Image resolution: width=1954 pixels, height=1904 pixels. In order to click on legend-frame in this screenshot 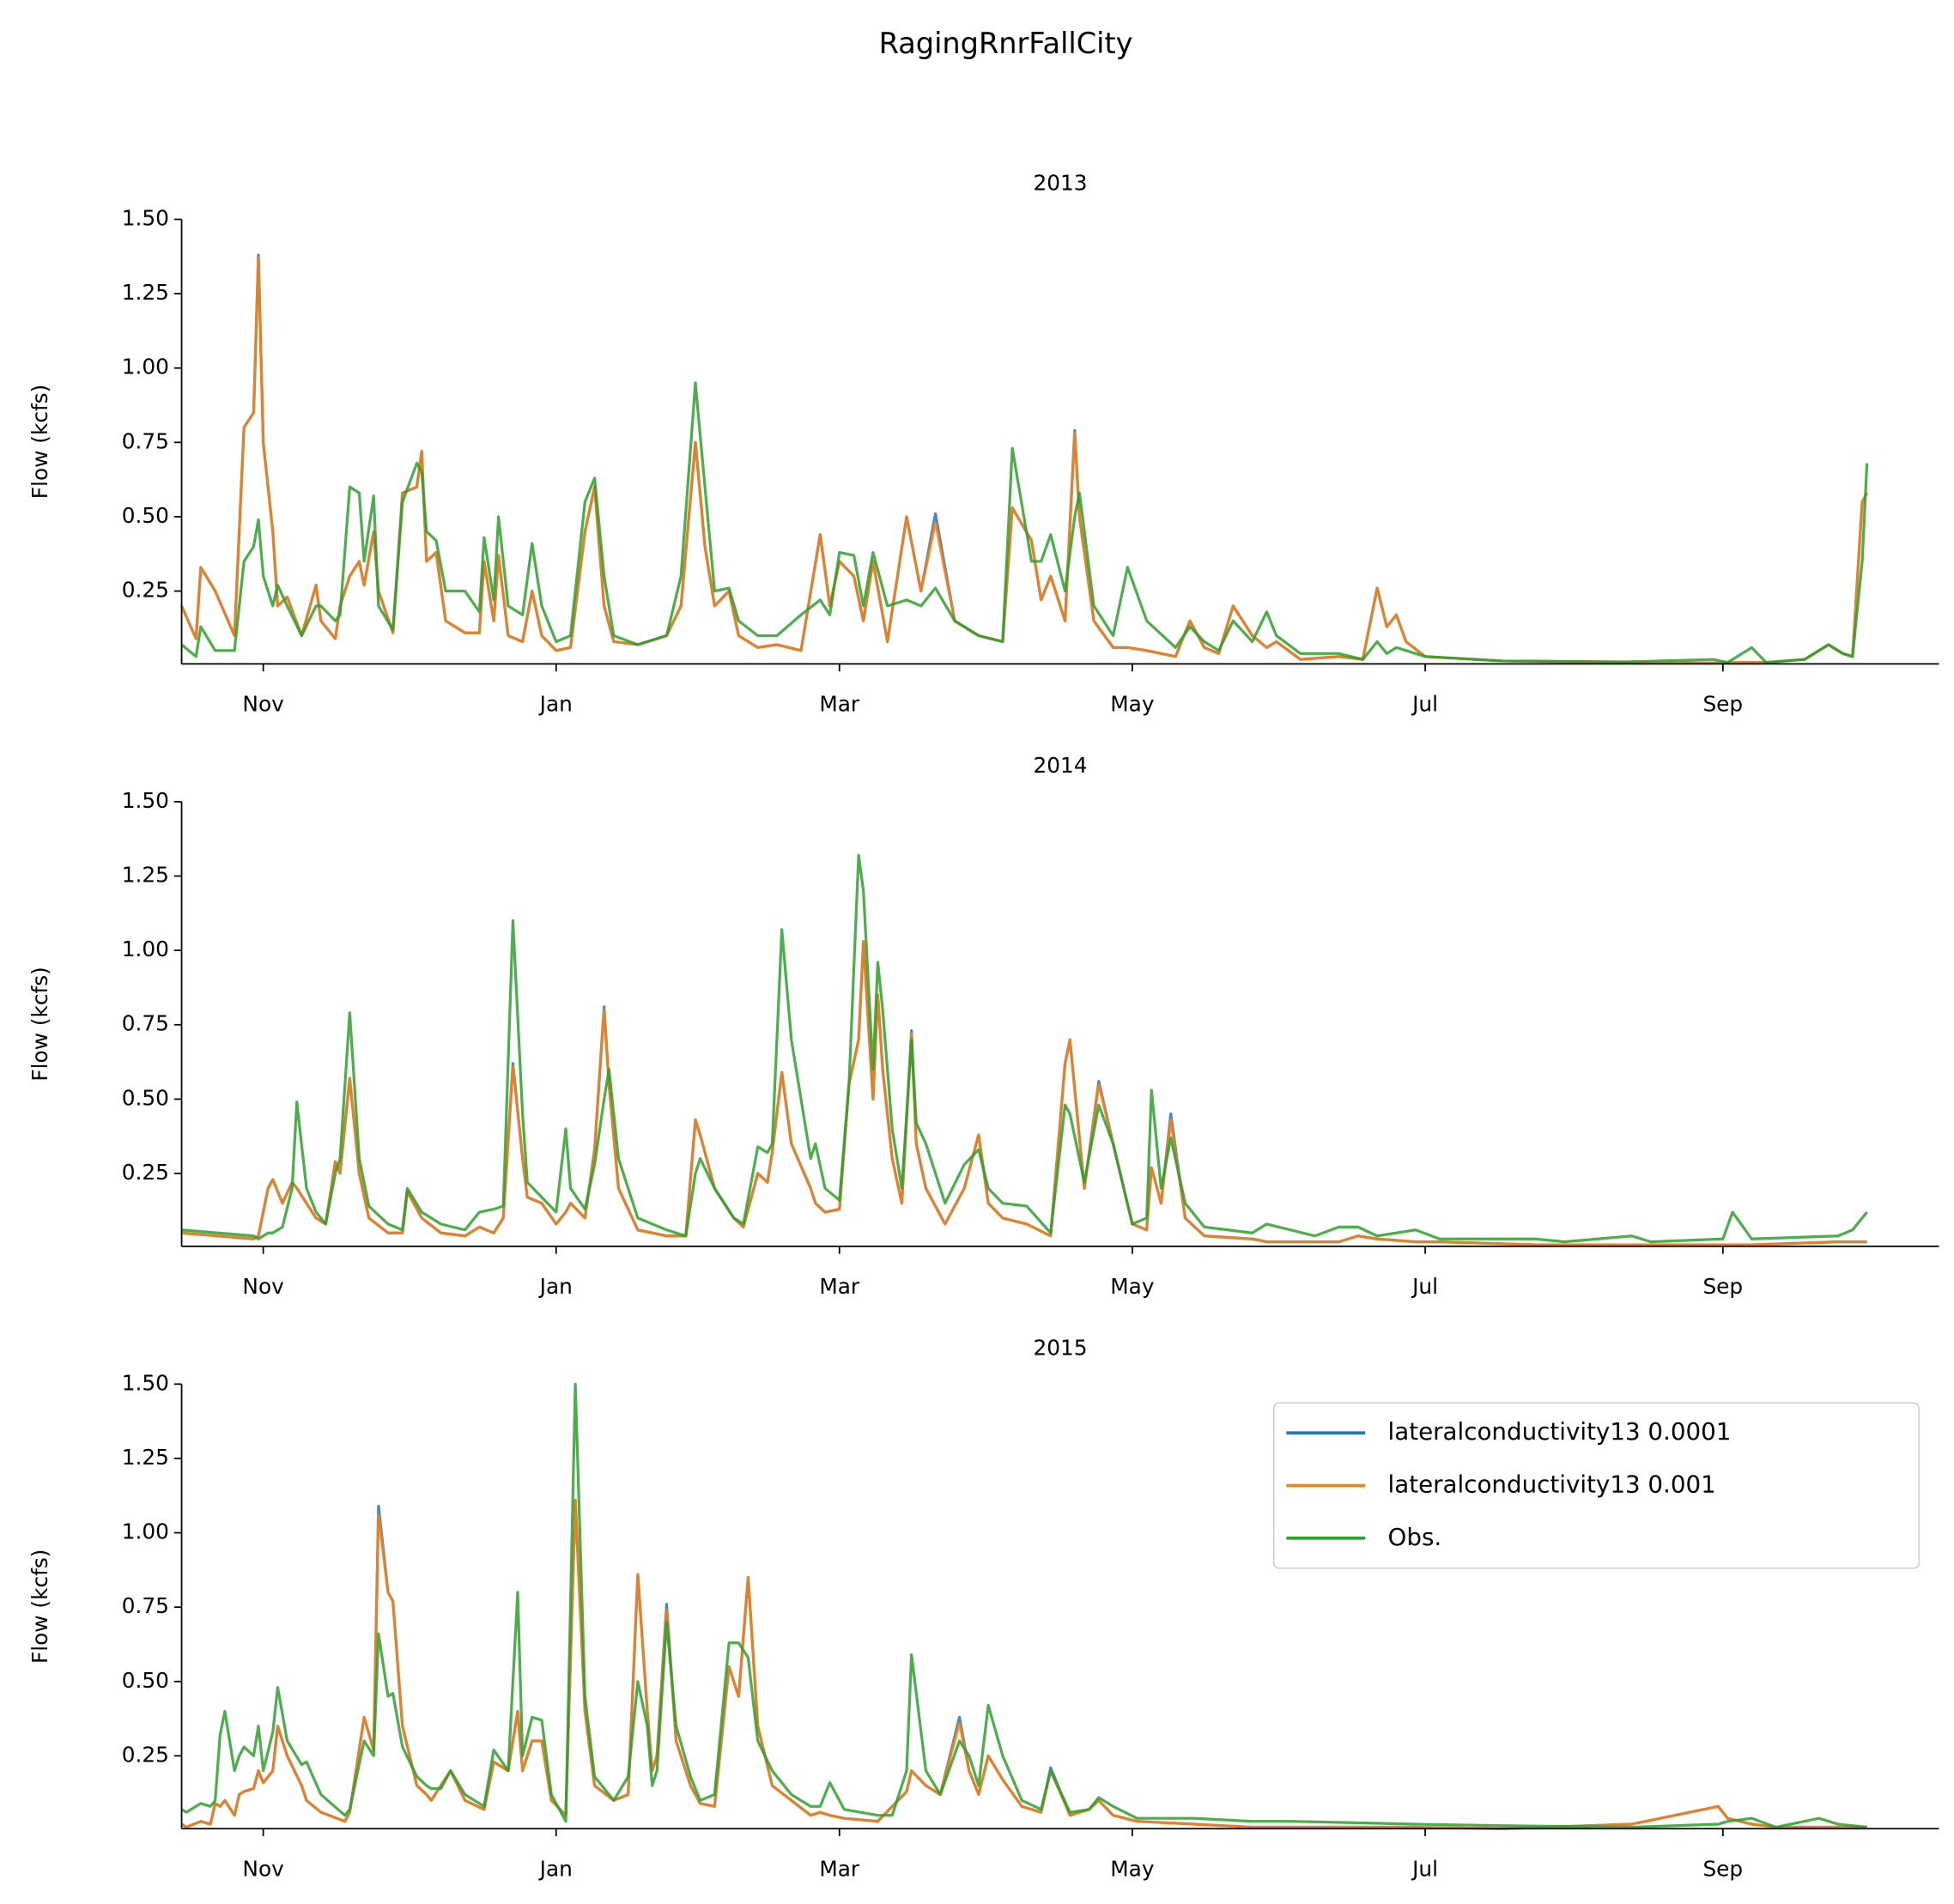, I will do `click(1596, 1486)`.